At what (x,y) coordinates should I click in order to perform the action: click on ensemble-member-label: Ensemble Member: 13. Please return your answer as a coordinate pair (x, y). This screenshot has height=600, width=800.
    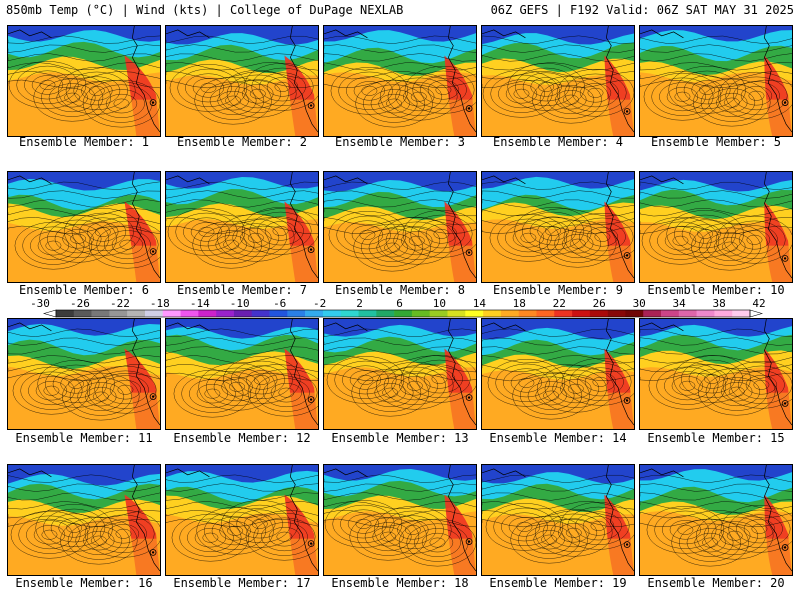
    Looking at the image, I should click on (400, 438).